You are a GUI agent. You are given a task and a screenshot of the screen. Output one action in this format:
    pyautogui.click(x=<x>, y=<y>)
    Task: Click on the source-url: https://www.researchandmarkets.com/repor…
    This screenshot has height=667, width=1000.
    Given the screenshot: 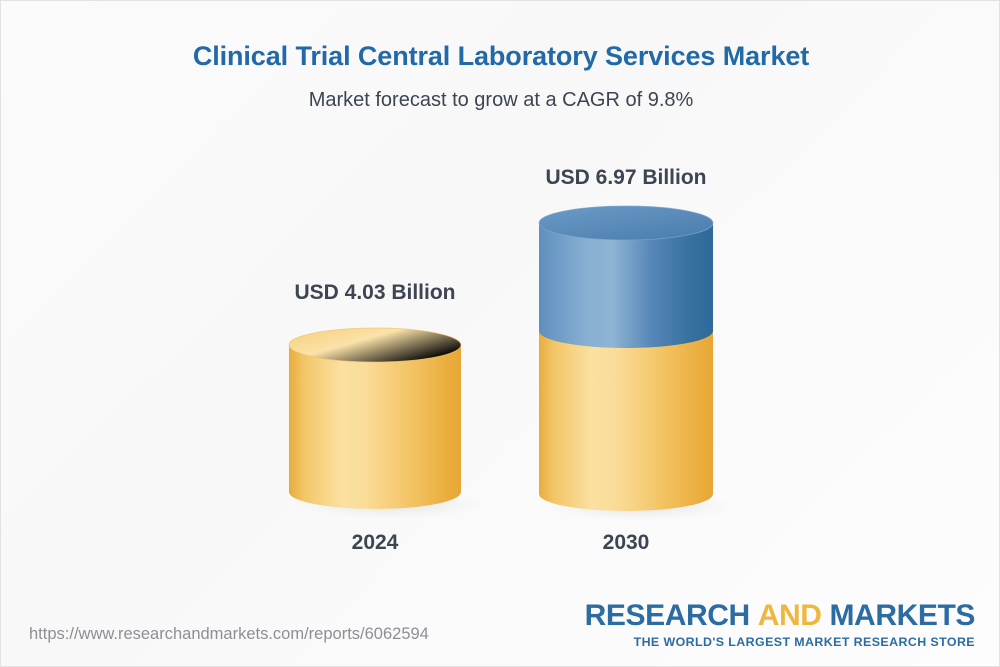 What is the action you would take?
    pyautogui.click(x=229, y=634)
    